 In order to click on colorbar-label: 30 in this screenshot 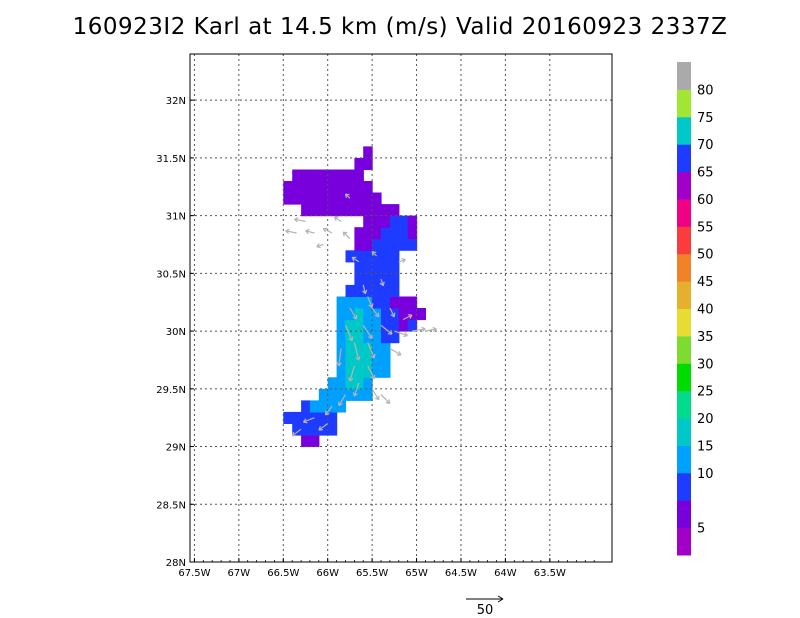, I will do `click(705, 364)`.